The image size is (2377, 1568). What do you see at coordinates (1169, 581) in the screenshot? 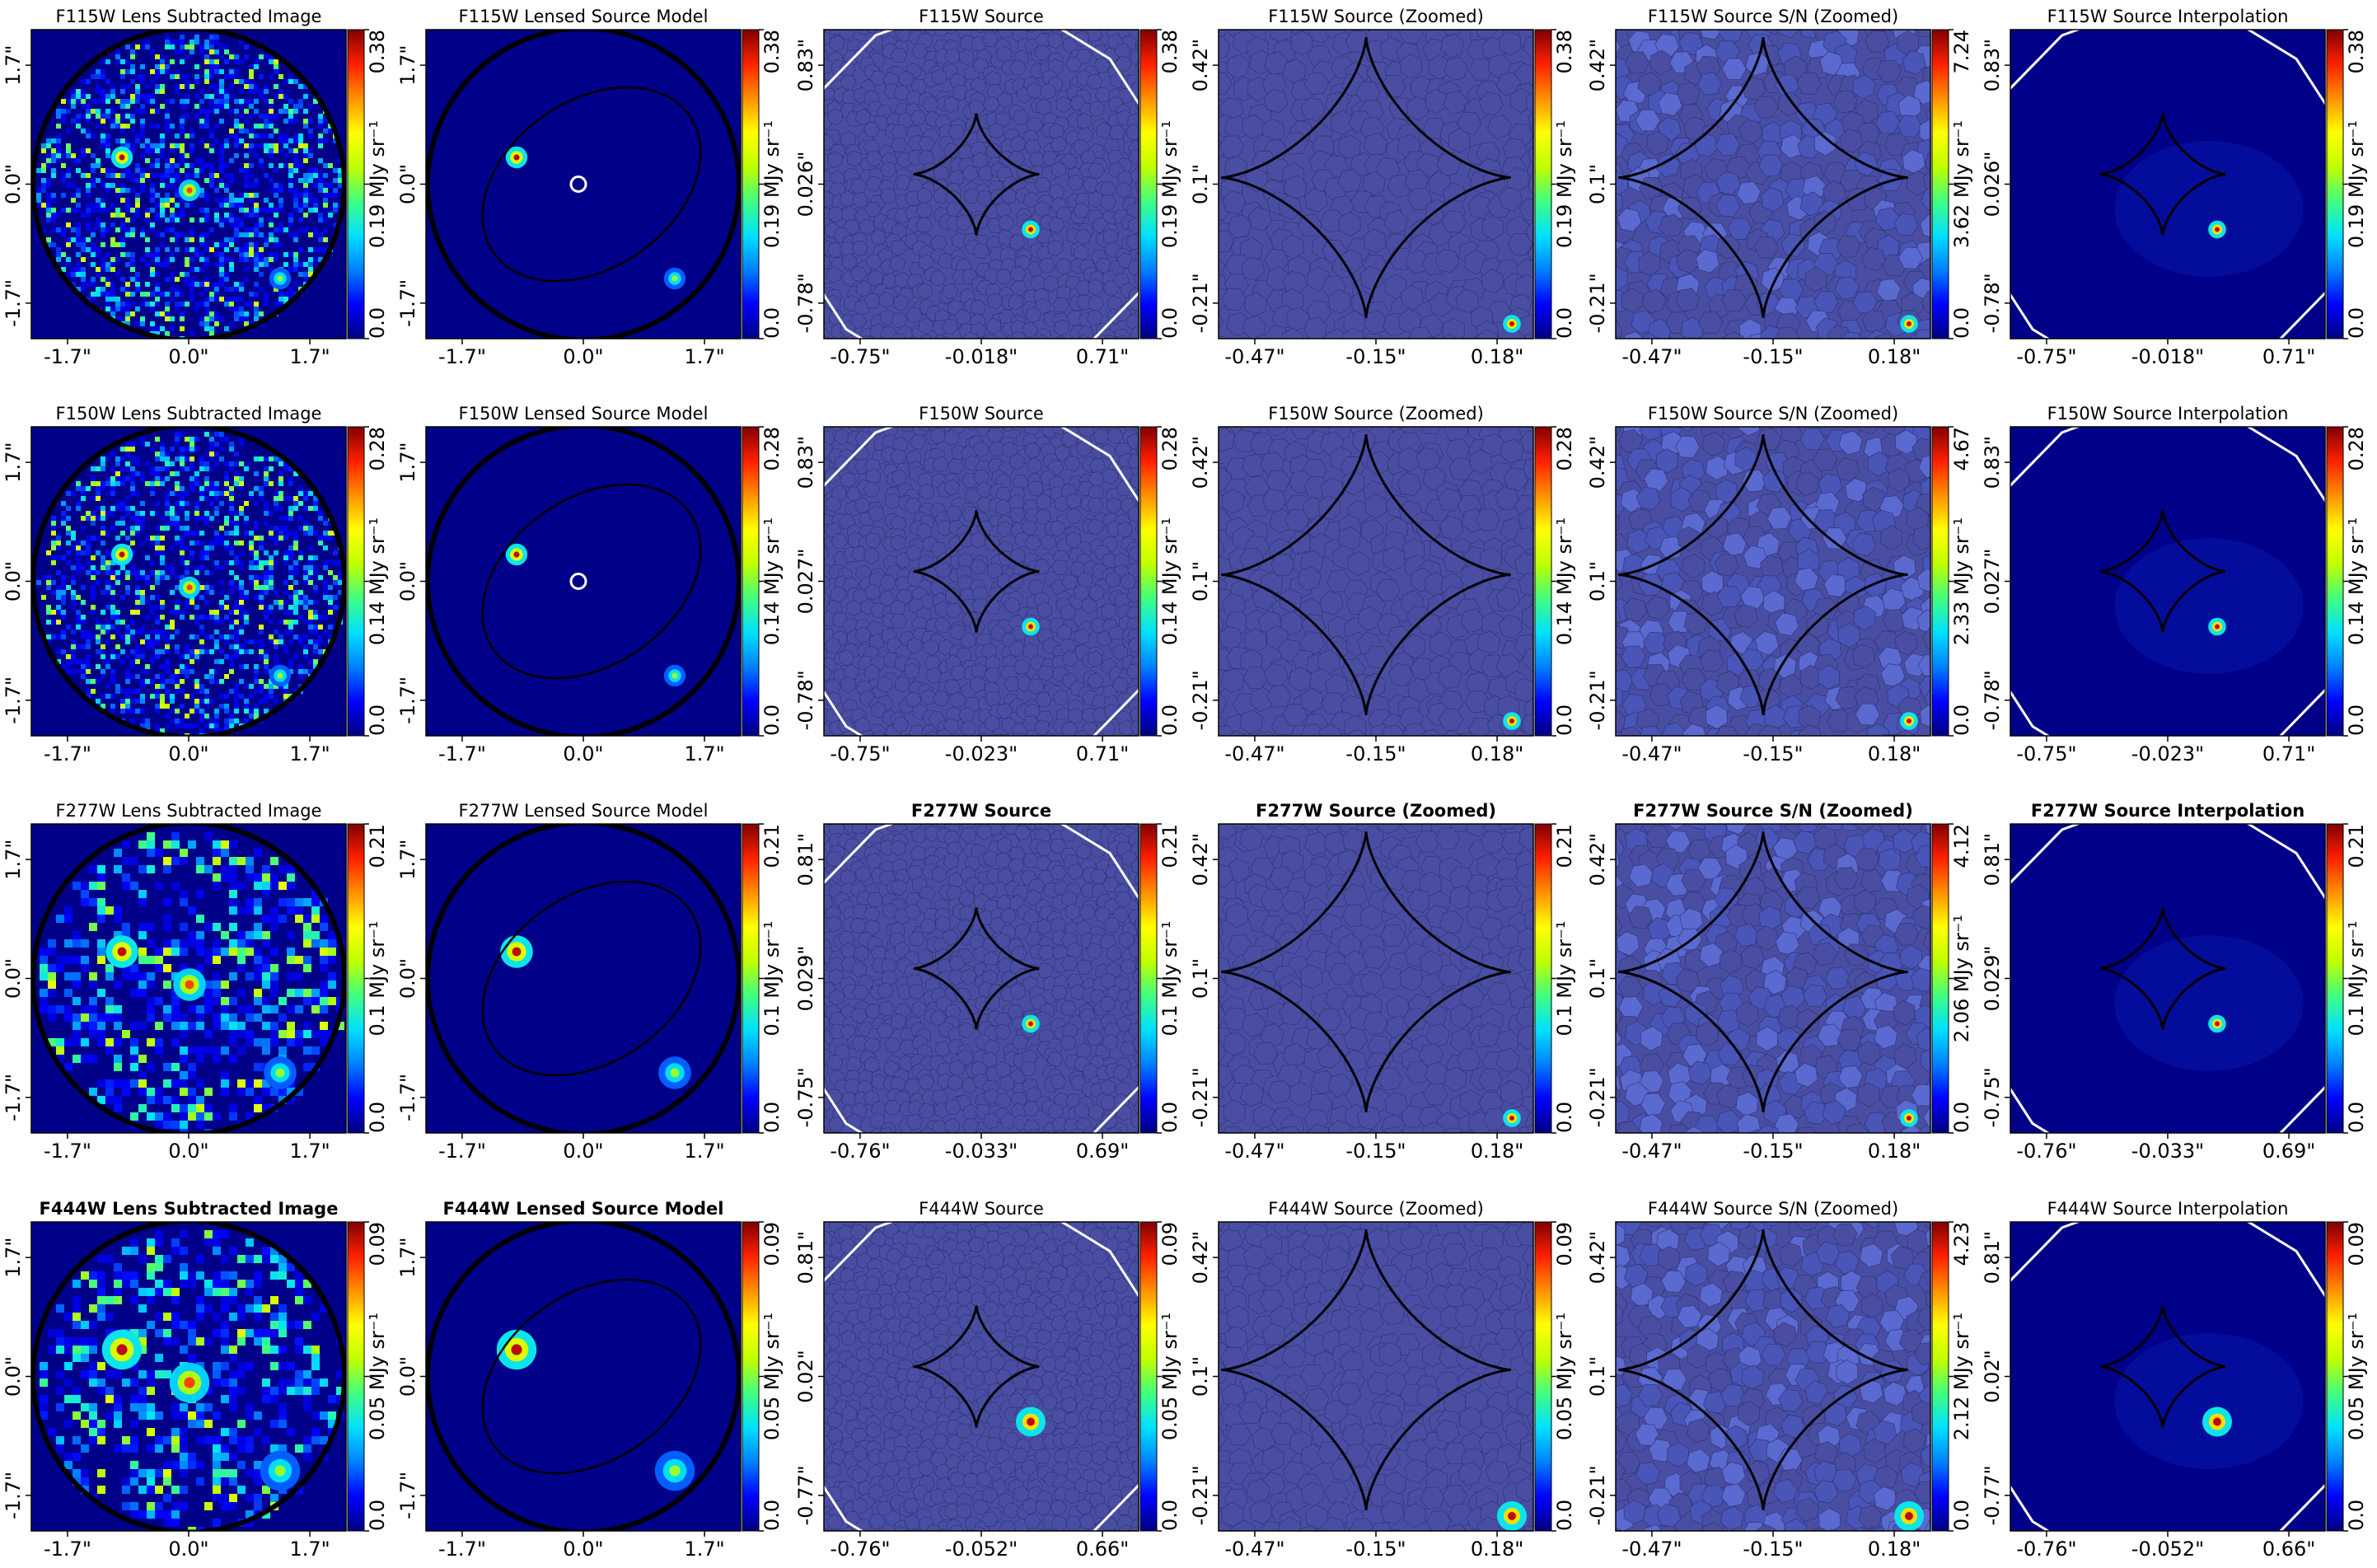
I see `colorbar-label: 0.14 MJy sr⁻¹` at bounding box center [1169, 581].